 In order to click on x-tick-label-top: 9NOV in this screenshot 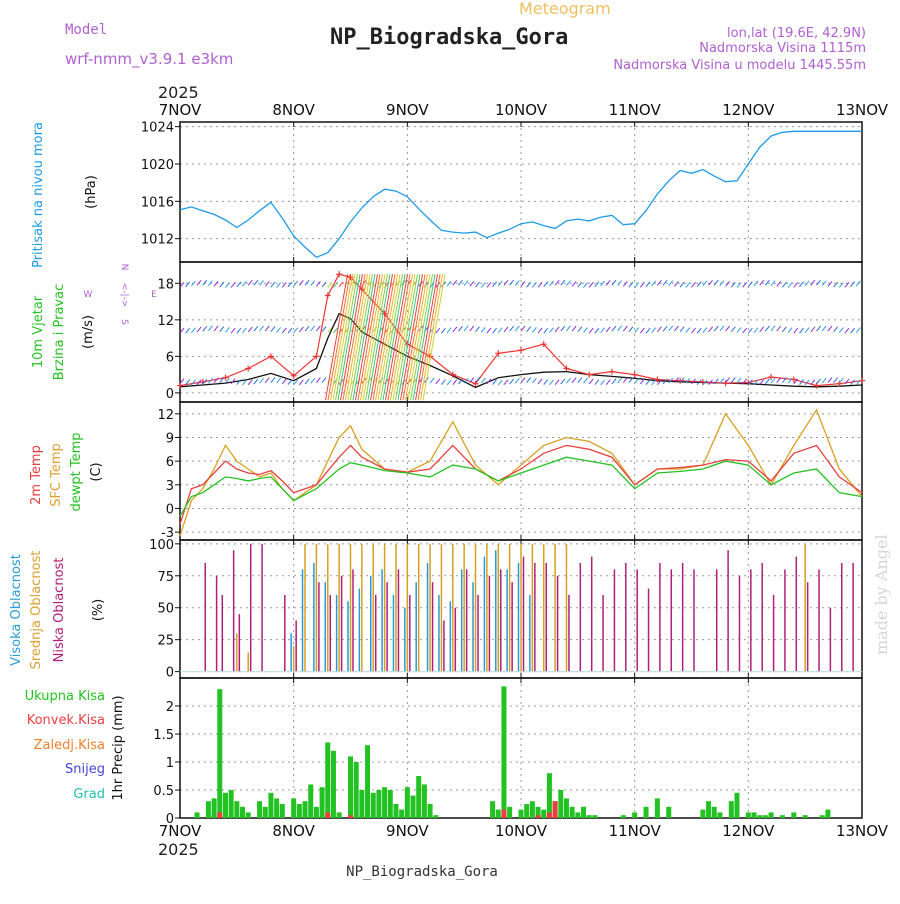, I will do `click(407, 110)`.